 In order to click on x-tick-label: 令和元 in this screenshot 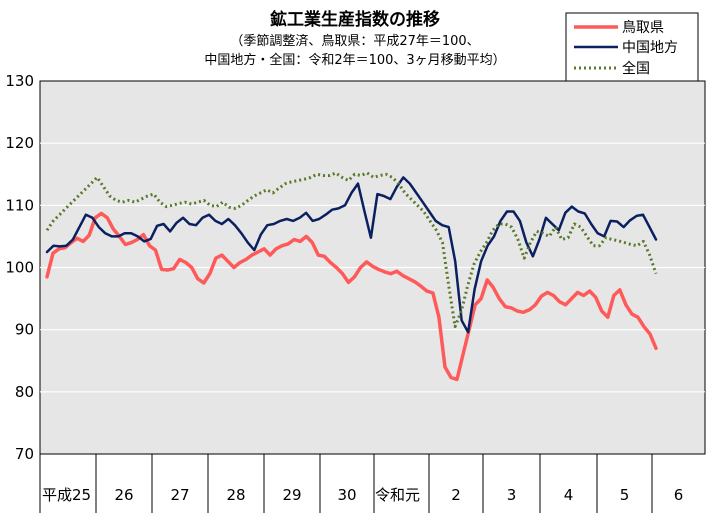, I will do `click(397, 495)`.